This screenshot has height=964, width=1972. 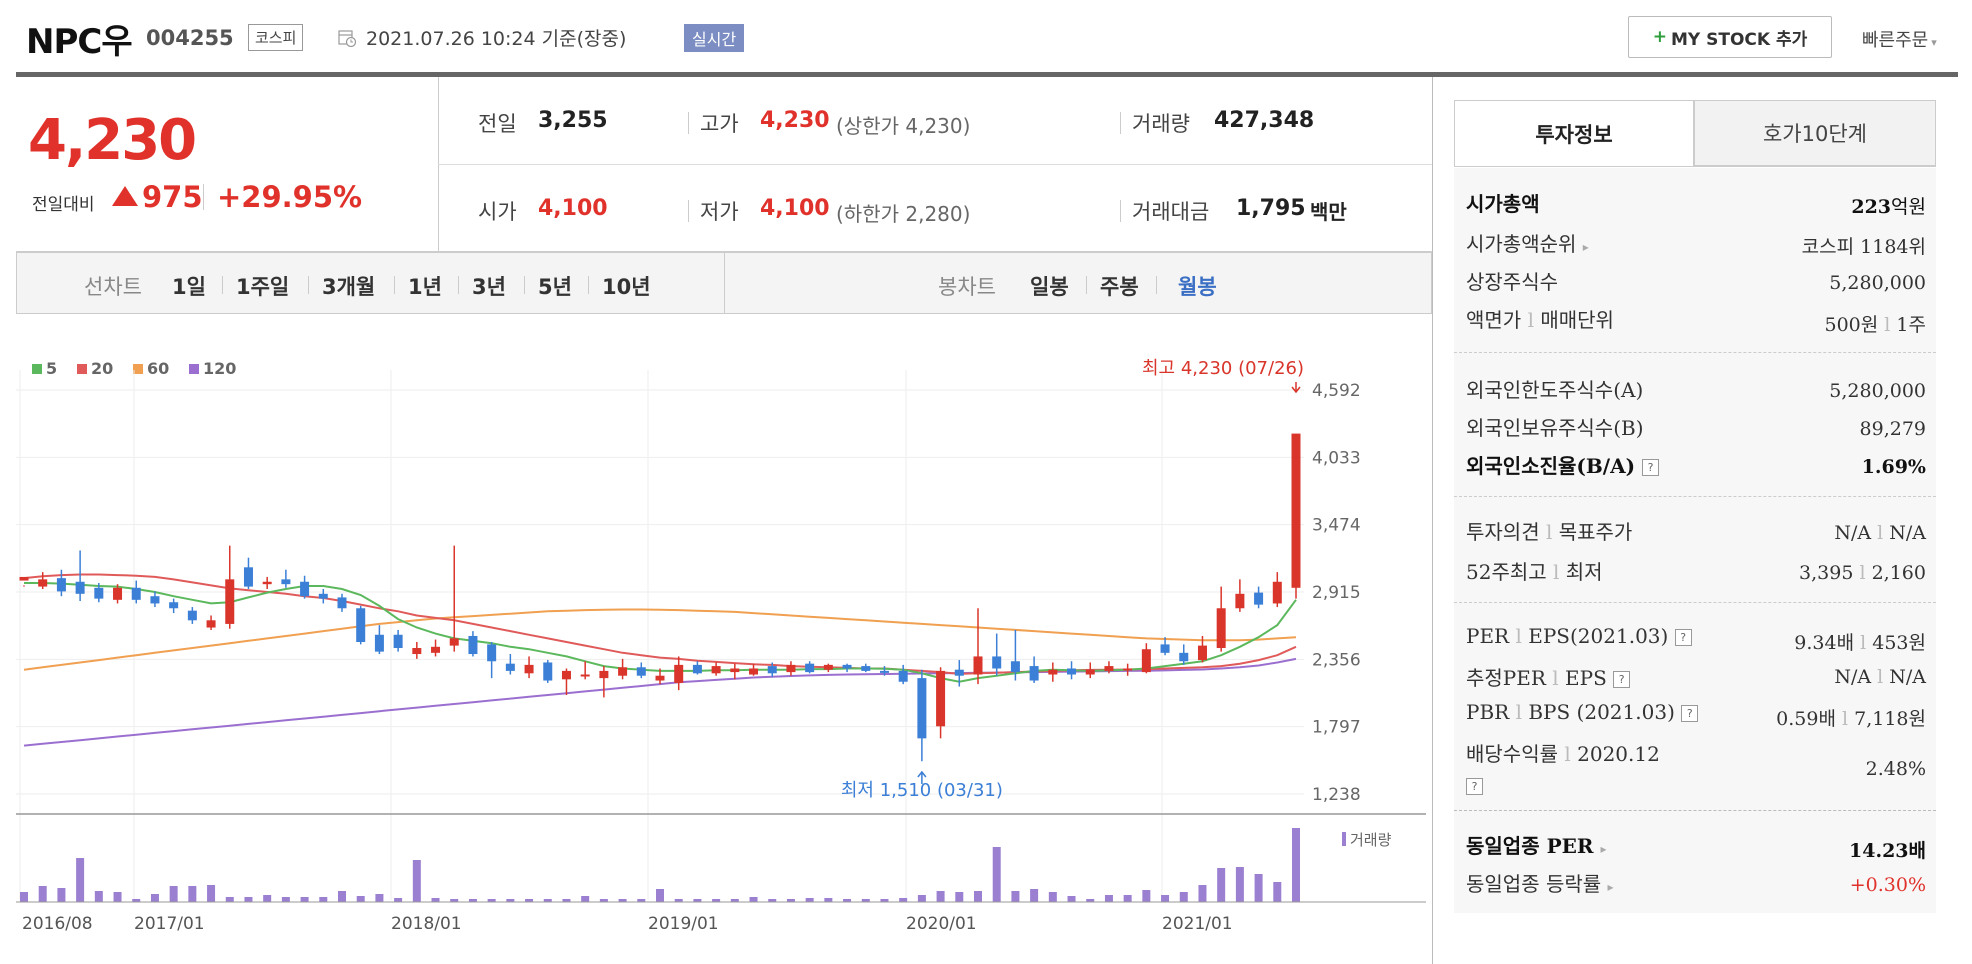 What do you see at coordinates (1503, 532) in the screenshot?
I see `opinion-label: 투자의견` at bounding box center [1503, 532].